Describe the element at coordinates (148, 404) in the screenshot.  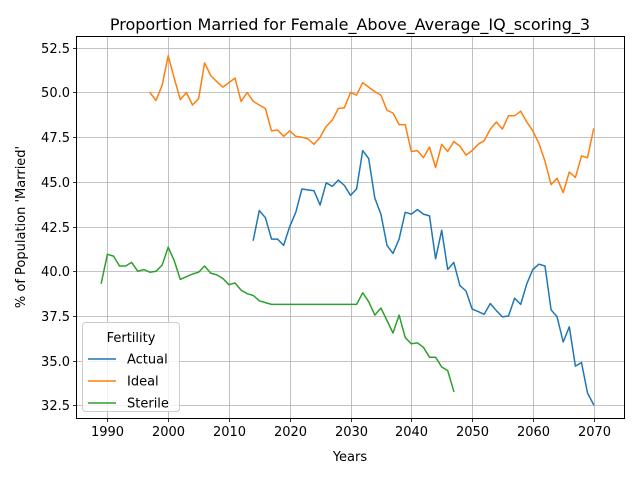
I see `legend-label-sterile: Sterile` at that location.